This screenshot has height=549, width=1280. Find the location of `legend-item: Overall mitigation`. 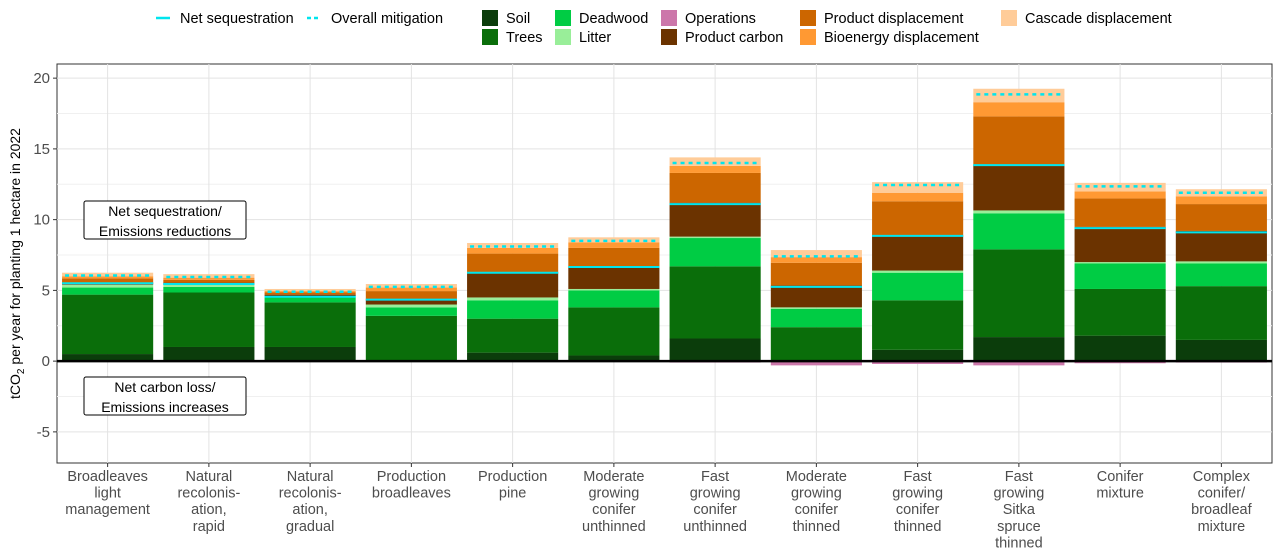

legend-item: Overall mitigation is located at coordinates (375, 19).